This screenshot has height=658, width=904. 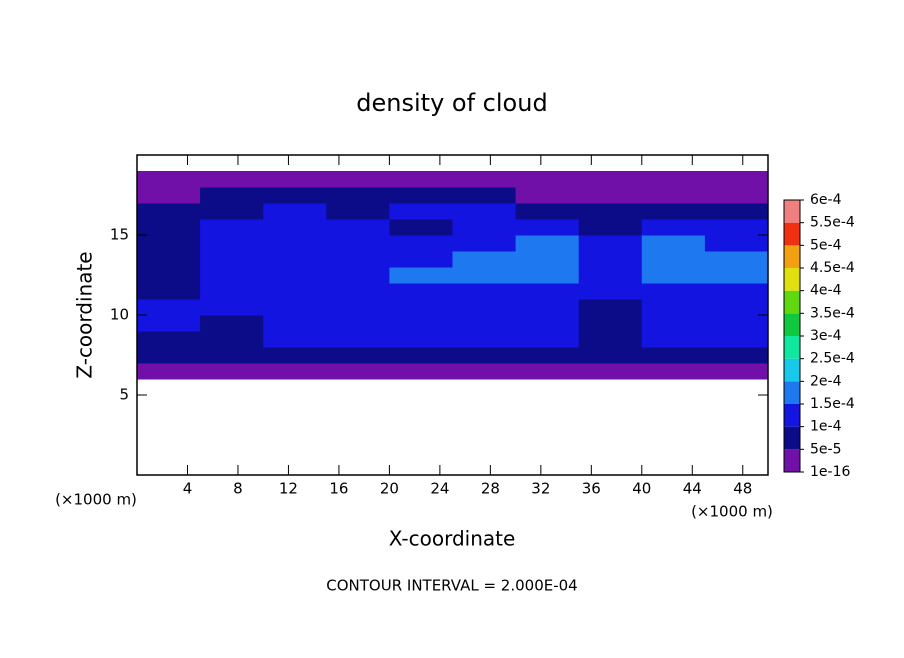 I want to click on x-tick-label: 12, so click(x=288, y=489).